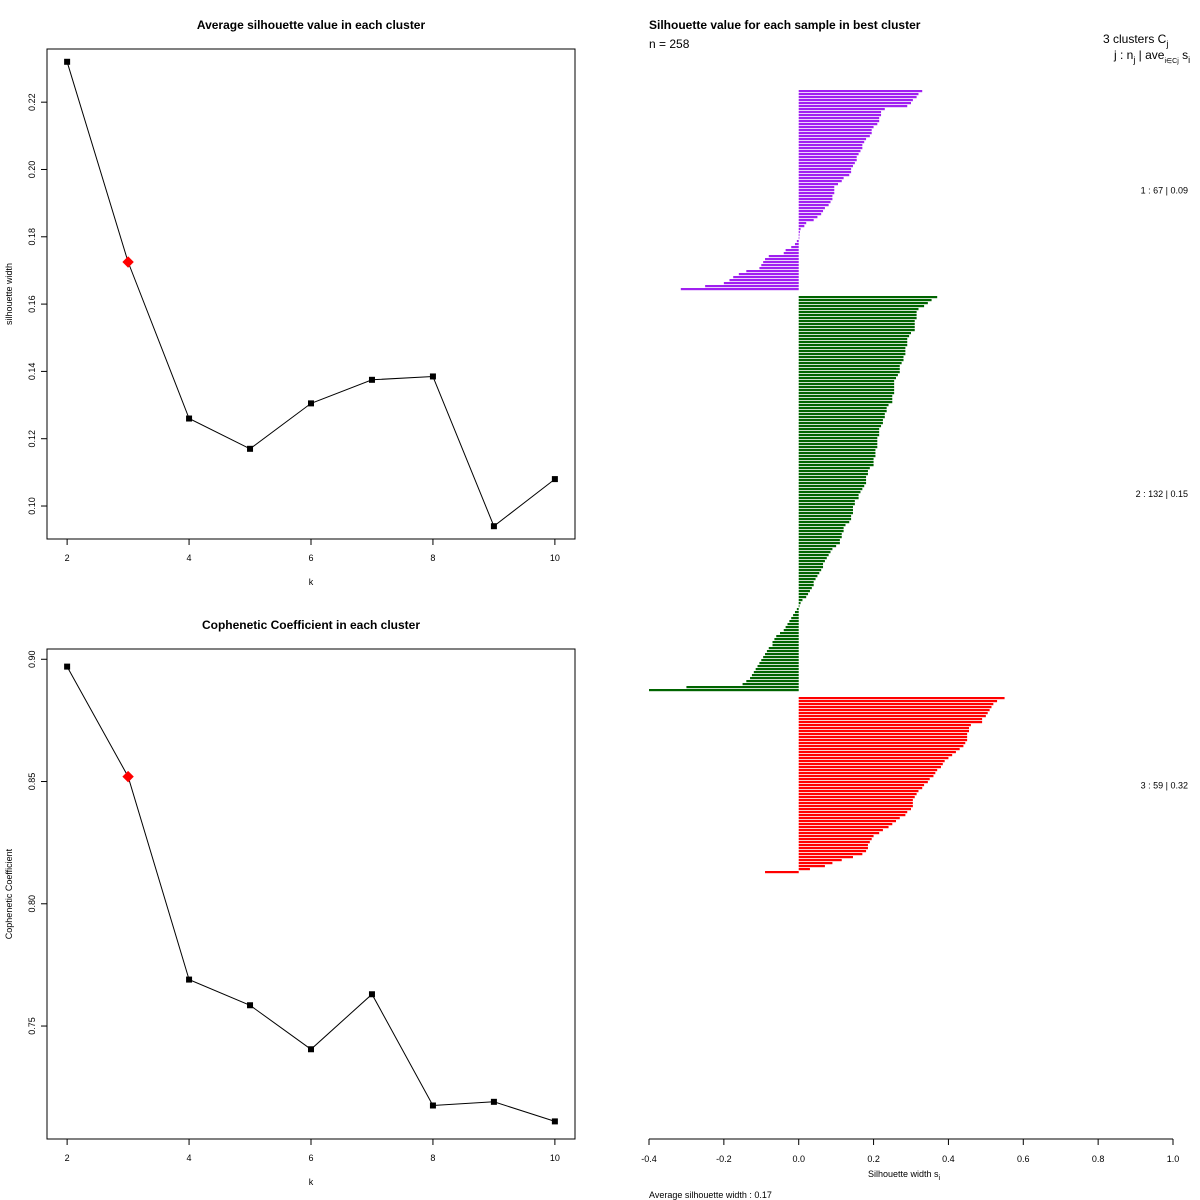  Describe the element at coordinates (948, 1159) in the screenshot. I see `x-tick-label: 0.4` at that location.